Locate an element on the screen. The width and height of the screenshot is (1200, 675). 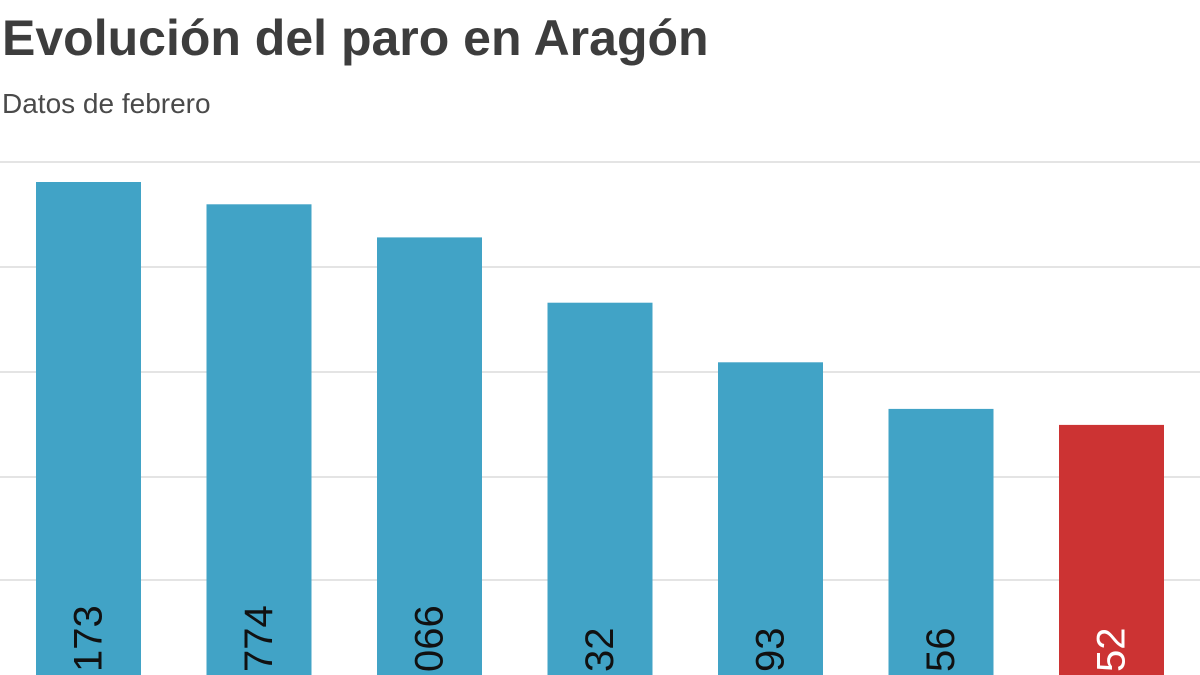
bar-value-label-6: 56 is located at coordinates (941, 650).